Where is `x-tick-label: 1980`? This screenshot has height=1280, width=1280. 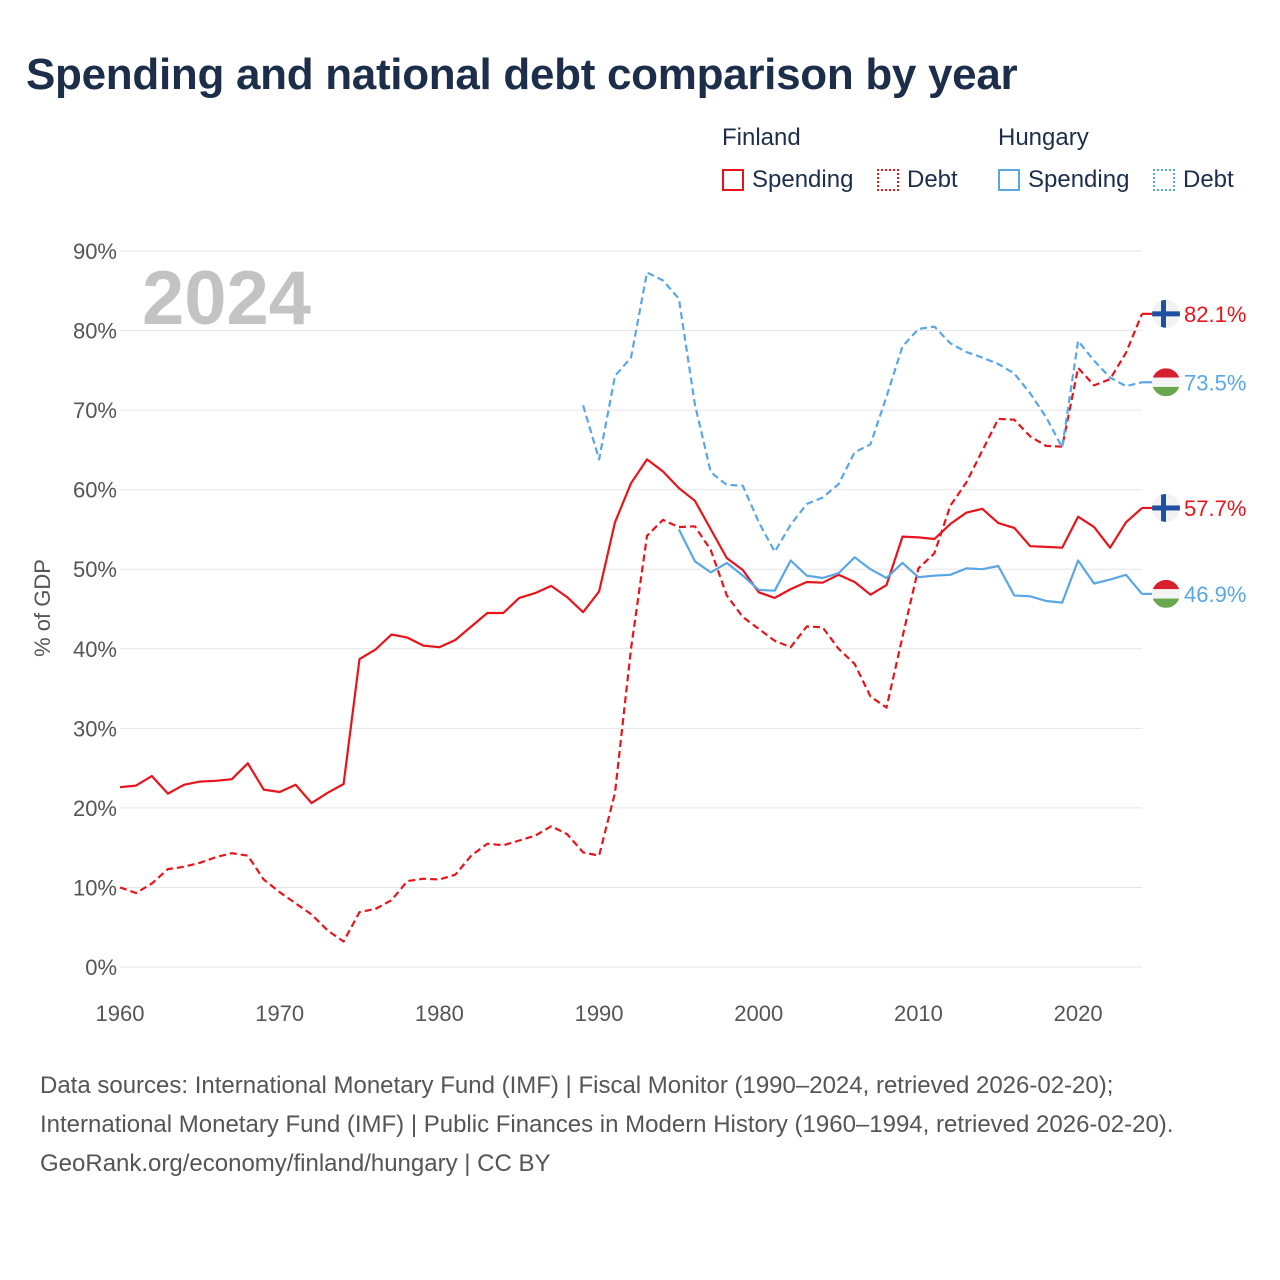 x-tick-label: 1980 is located at coordinates (439, 1013).